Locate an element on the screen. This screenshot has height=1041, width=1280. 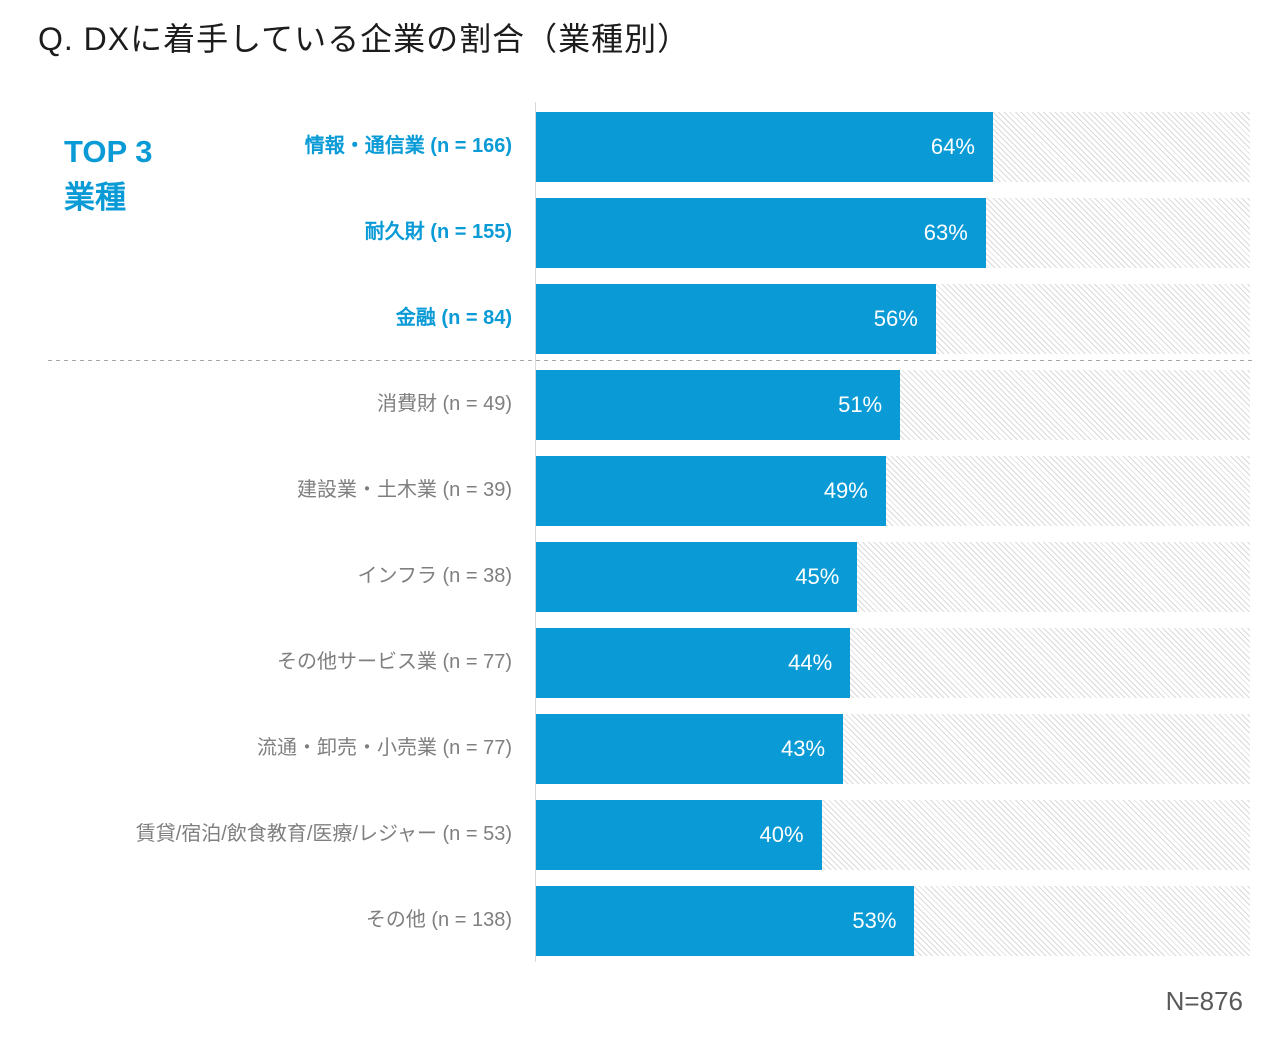
chart-row-6: インフラ (n = 38) 45% is located at coordinates (625, 575).